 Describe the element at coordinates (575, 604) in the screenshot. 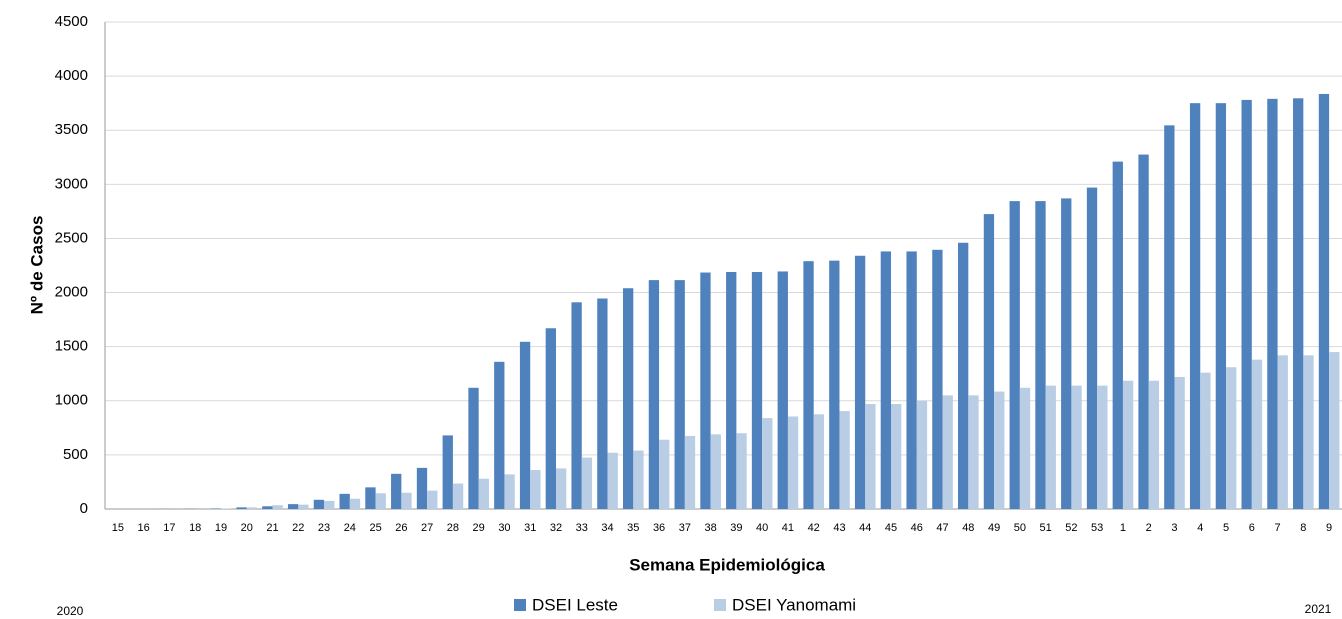

I see `legend-label: DSEI Leste` at that location.